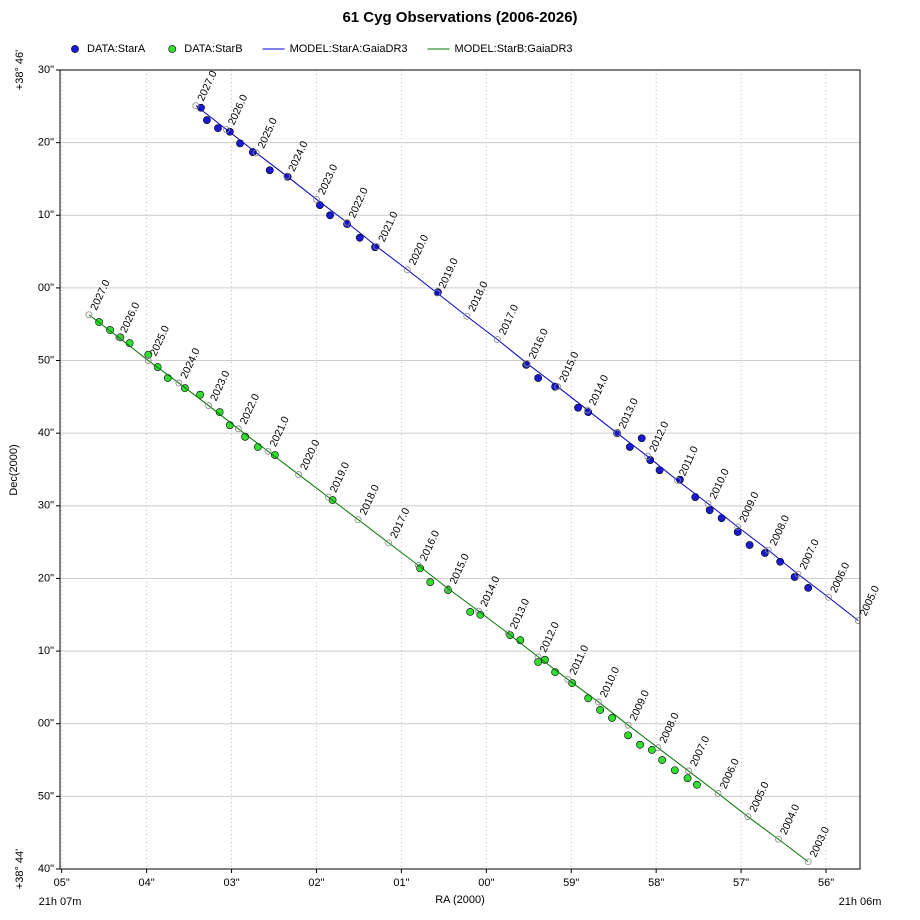 Image resolution: width=920 pixels, height=920 pixels. What do you see at coordinates (316, 883) in the screenshot?
I see `x-tick-label: 02"` at bounding box center [316, 883].